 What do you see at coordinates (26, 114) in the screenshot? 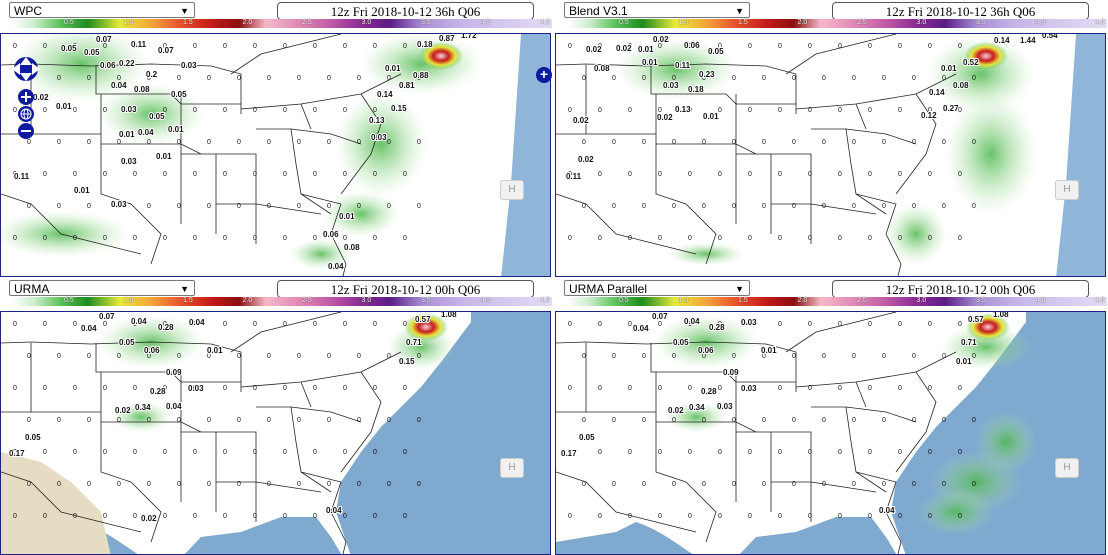
I see `globe-icon` at bounding box center [26, 114].